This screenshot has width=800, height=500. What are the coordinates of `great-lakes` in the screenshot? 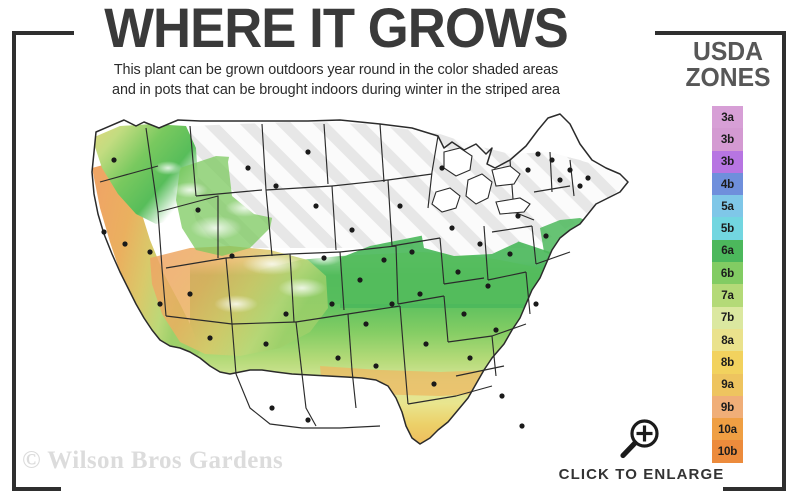 It's located at (481, 181).